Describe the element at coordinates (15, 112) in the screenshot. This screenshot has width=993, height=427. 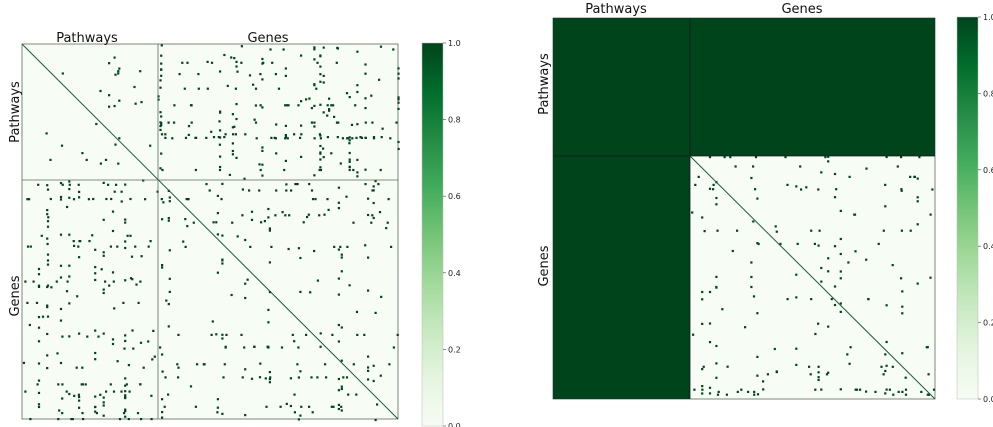
I see `left-side-label-pathways: Pathways` at that location.